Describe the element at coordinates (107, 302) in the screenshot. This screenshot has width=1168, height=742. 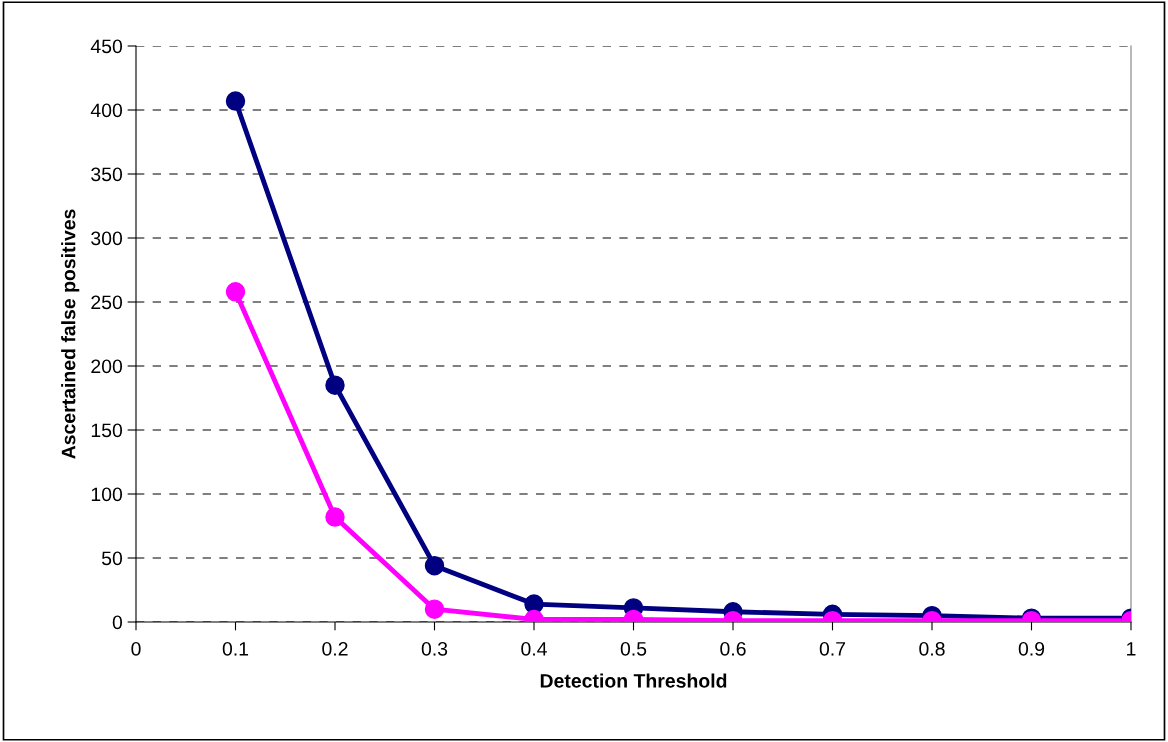
I see `y-tick-label: 250` at that location.